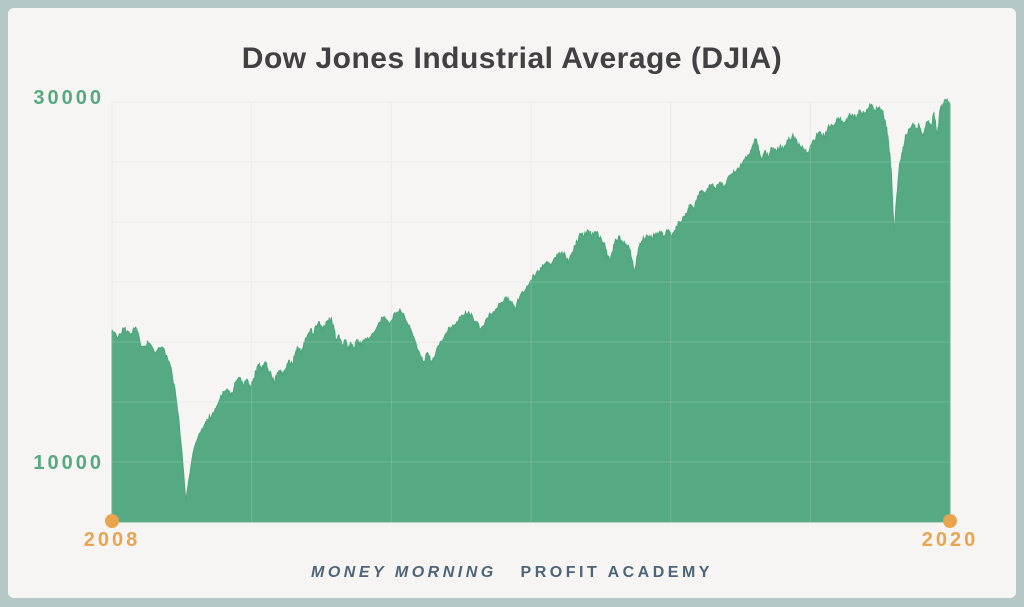  I want to click on footer-branding: MONEY MORNING PROFIT ACADEMY, so click(512, 573).